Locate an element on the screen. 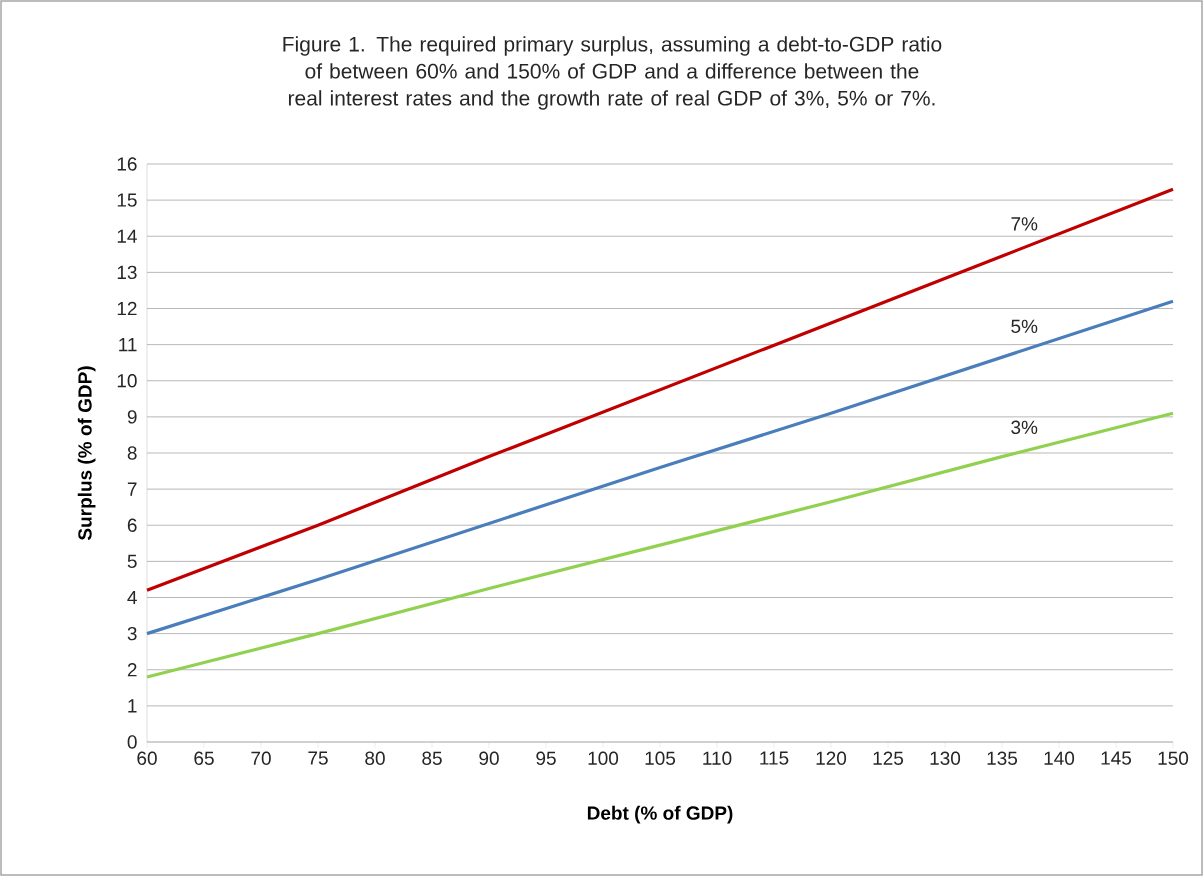 The width and height of the screenshot is (1203, 876). x-tick-label: 130 is located at coordinates (945, 758).